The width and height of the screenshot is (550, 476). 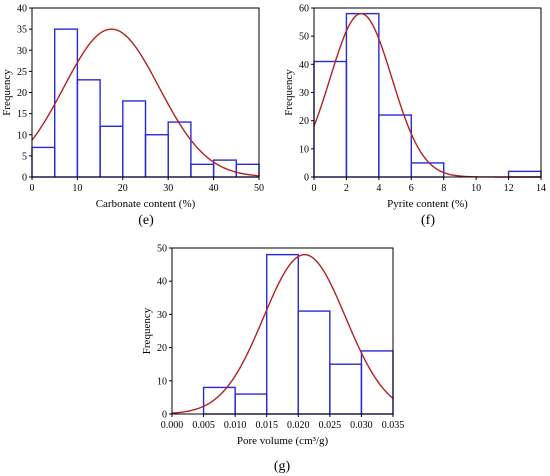 What do you see at coordinates (168, 188) in the screenshot?
I see `x-tick-label: 30` at bounding box center [168, 188].